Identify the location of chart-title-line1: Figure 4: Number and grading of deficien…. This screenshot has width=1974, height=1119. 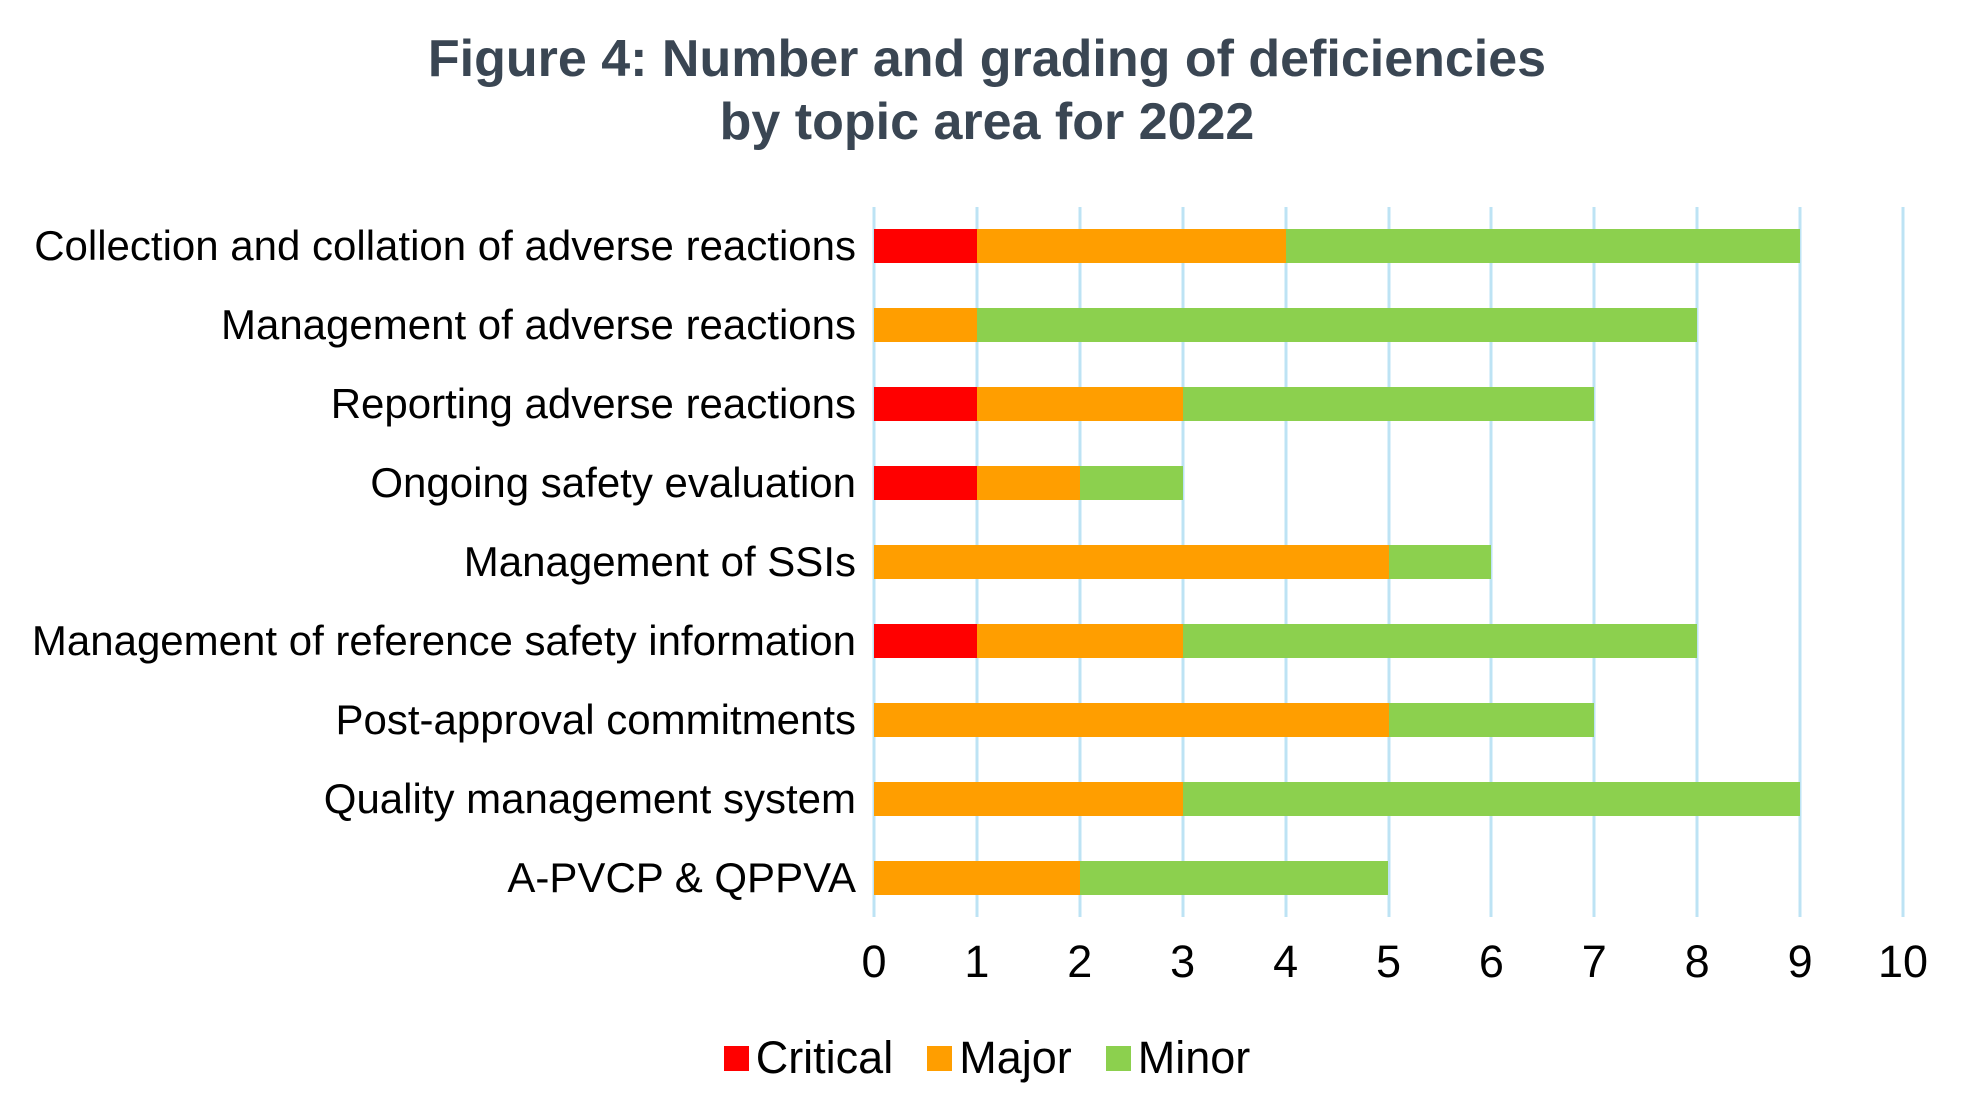
(987, 59).